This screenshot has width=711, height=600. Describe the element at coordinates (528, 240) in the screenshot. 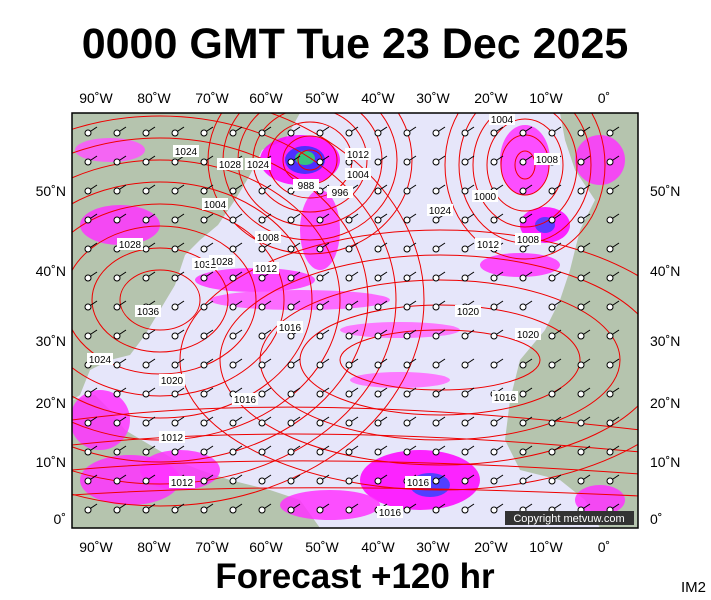

I see `isobar-label: 1008` at that location.